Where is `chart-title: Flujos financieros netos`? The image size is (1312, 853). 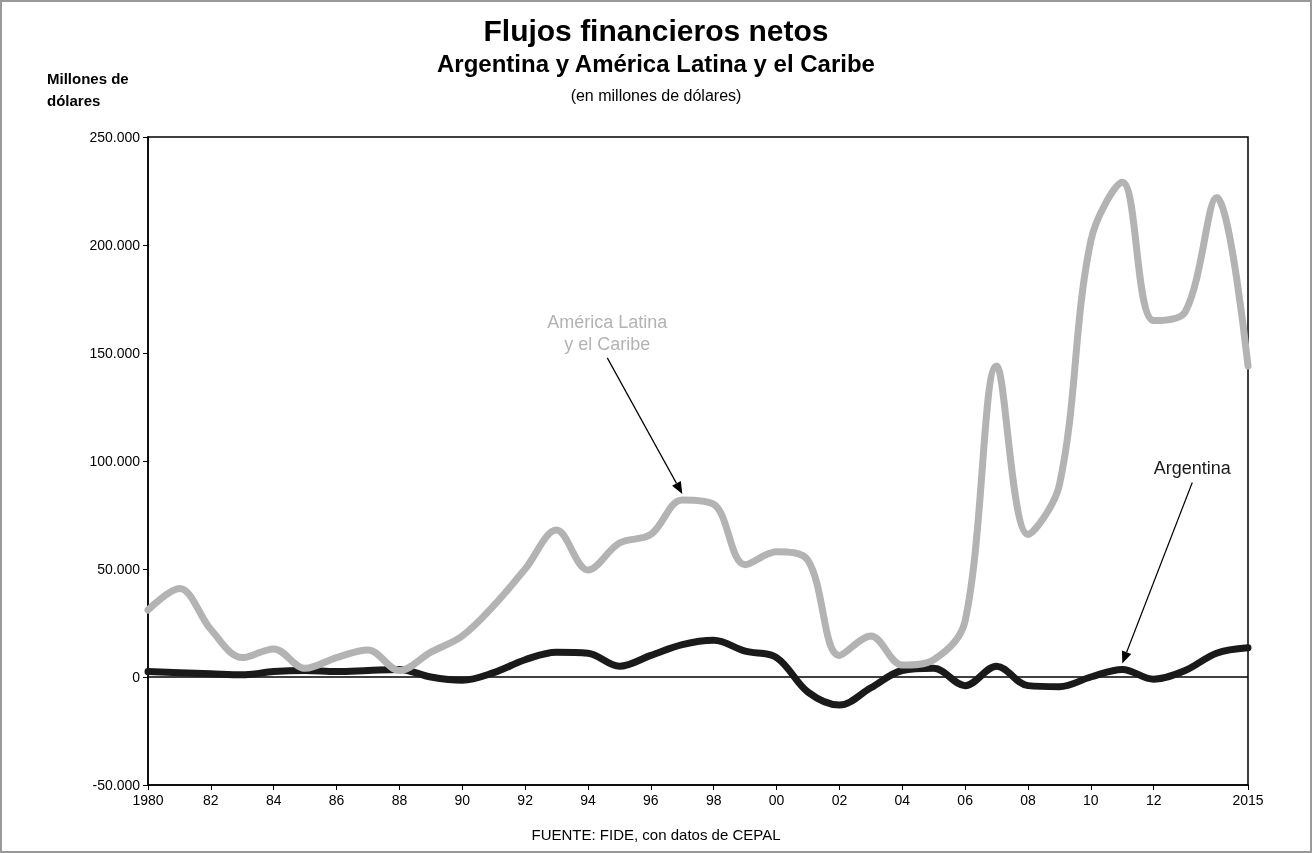
chart-title: Flujos financieros netos is located at coordinates (656, 30).